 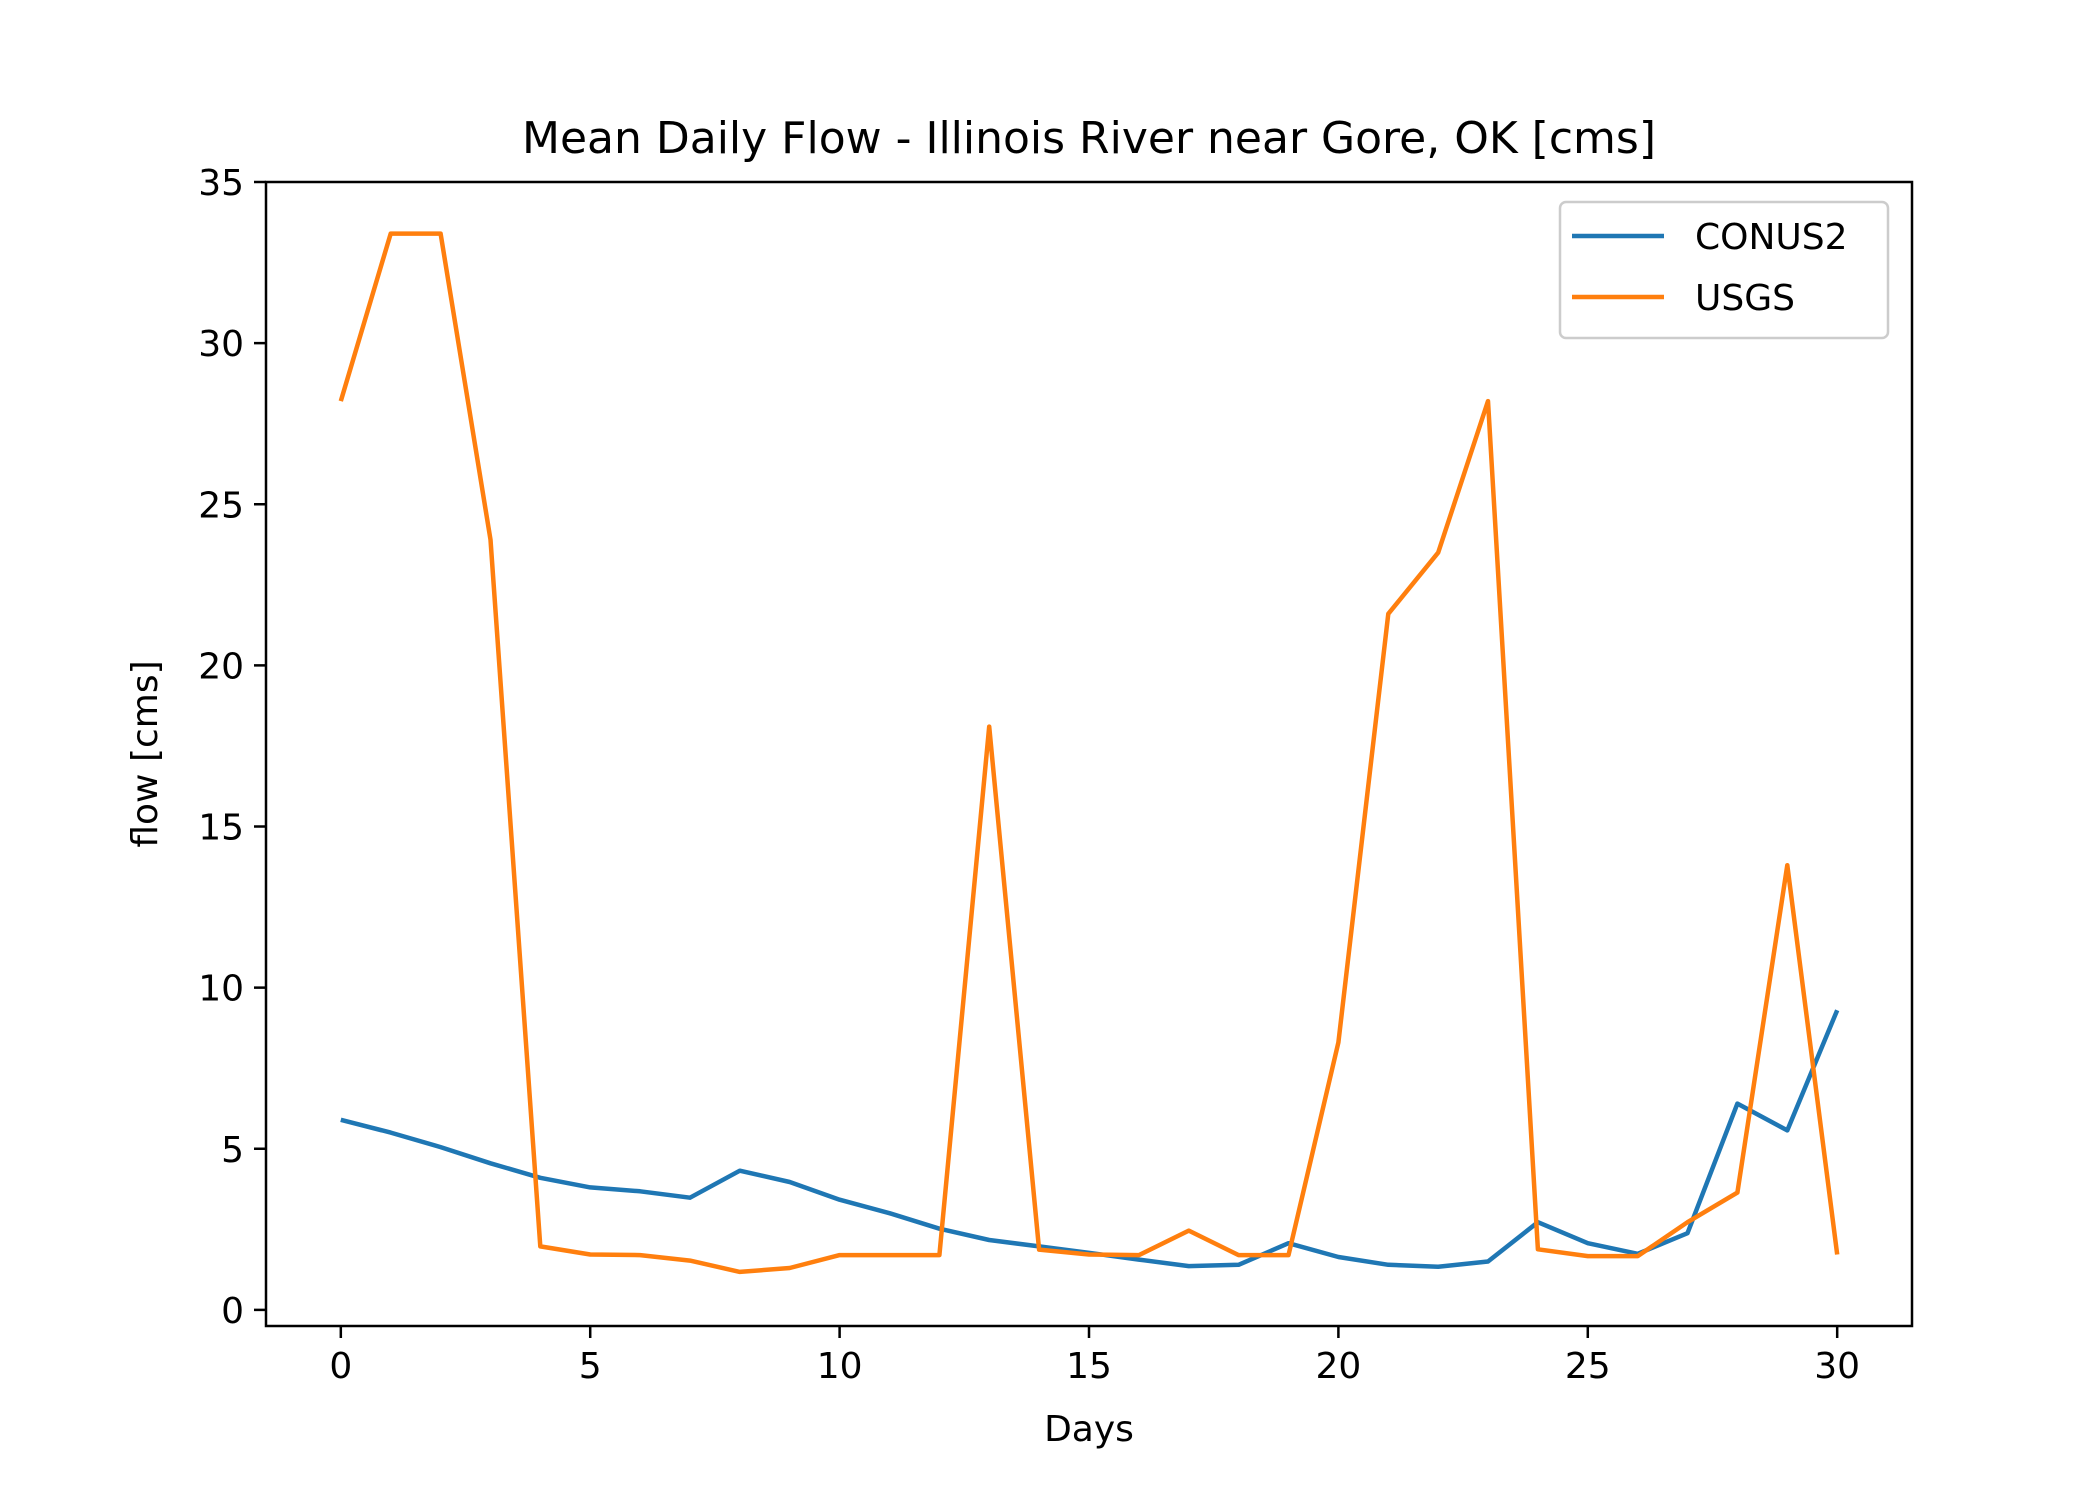 What do you see at coordinates (1837, 1366) in the screenshot?
I see `x-tick-label: 30` at bounding box center [1837, 1366].